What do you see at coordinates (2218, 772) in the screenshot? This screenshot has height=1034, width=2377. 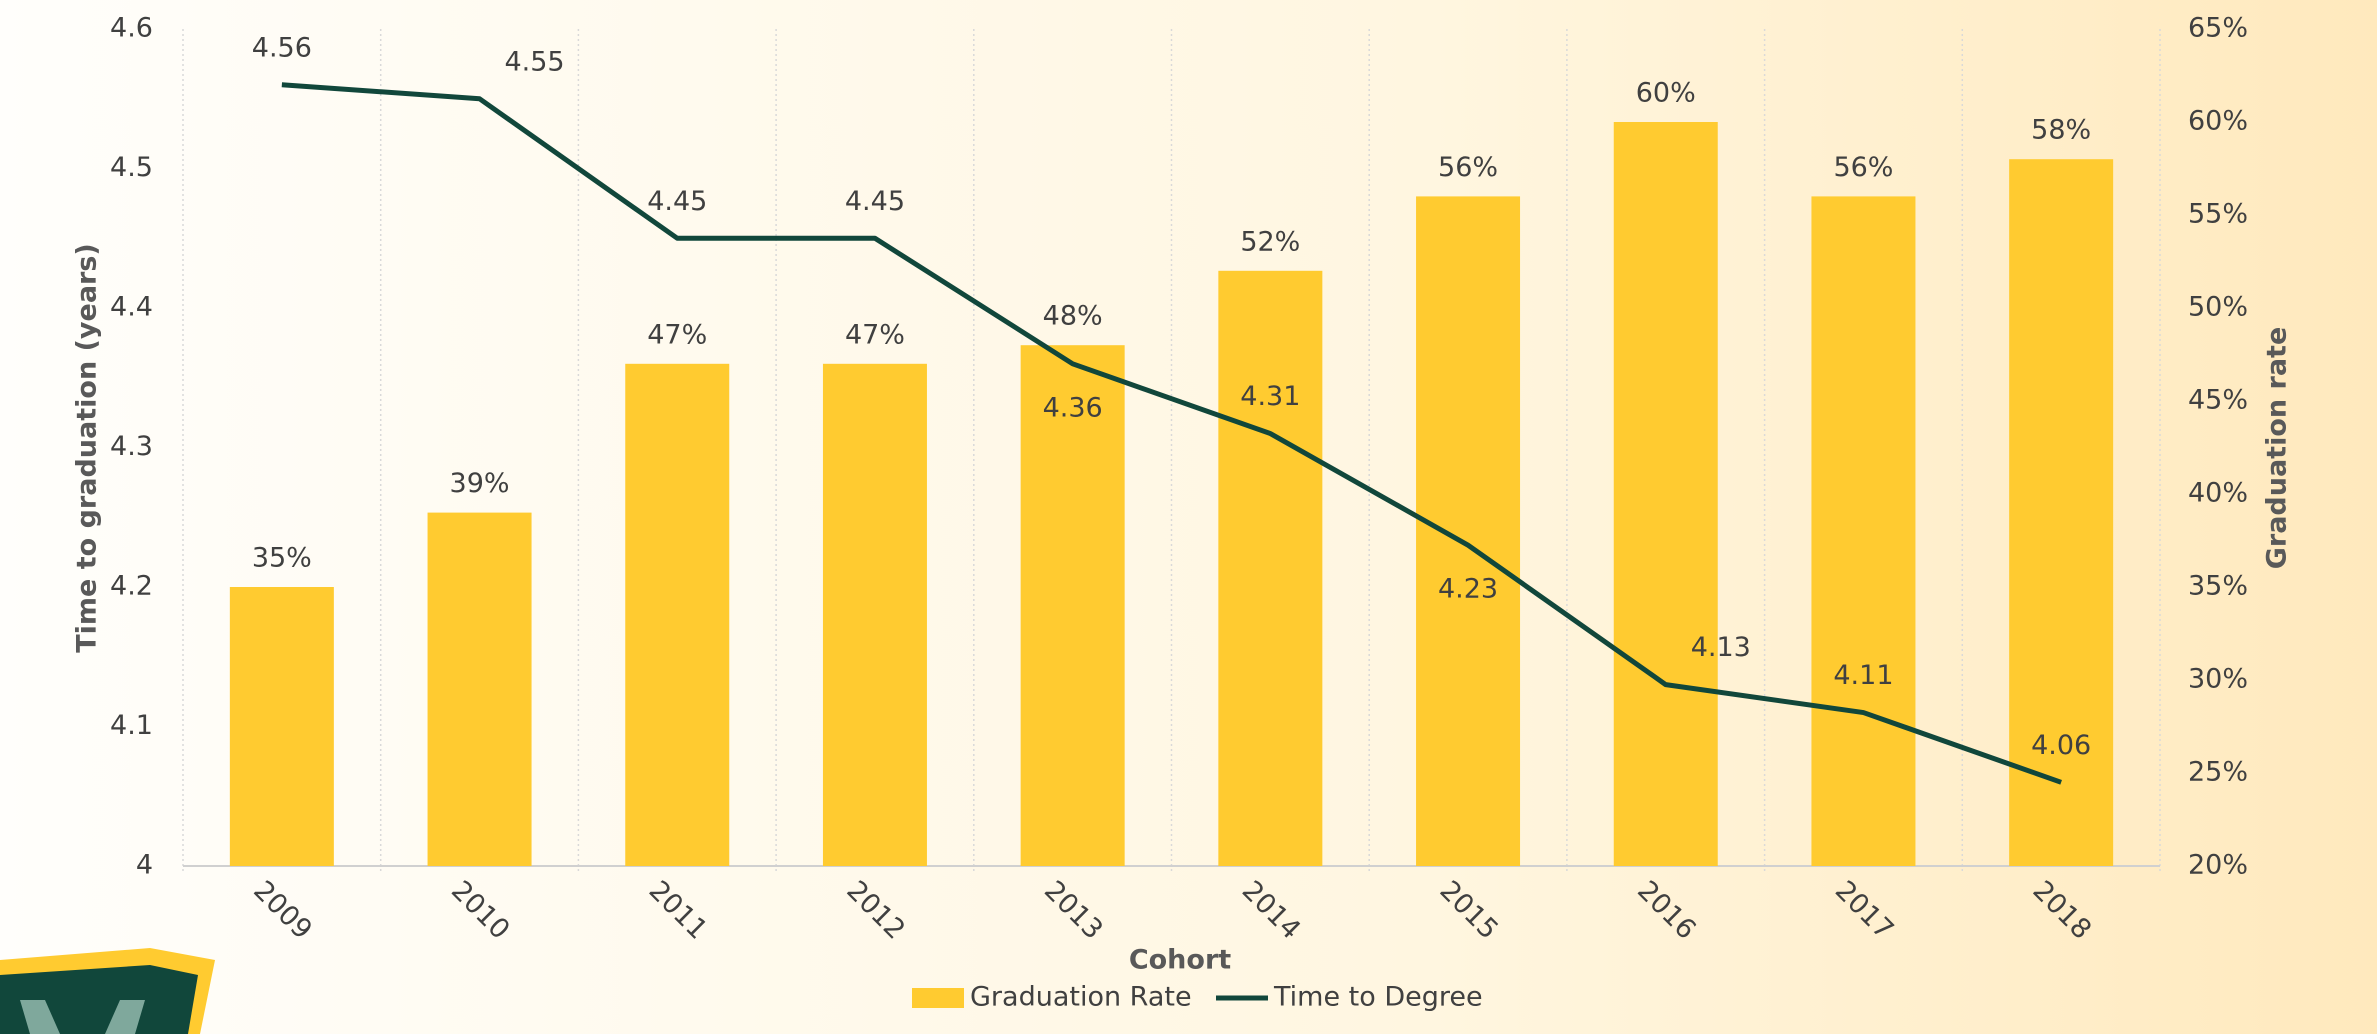 I see `y2-tick-label: 25%` at bounding box center [2218, 772].